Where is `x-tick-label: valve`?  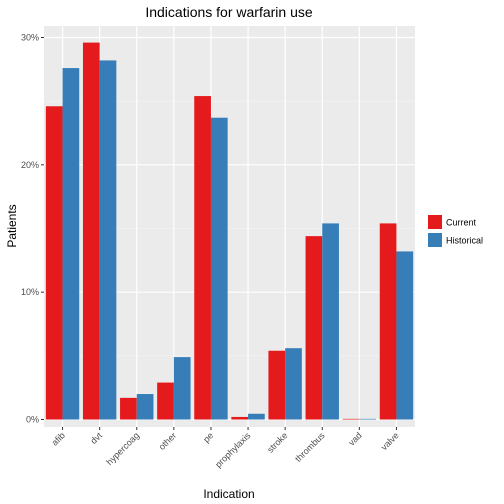
x-tick-label: valve is located at coordinates (390, 441).